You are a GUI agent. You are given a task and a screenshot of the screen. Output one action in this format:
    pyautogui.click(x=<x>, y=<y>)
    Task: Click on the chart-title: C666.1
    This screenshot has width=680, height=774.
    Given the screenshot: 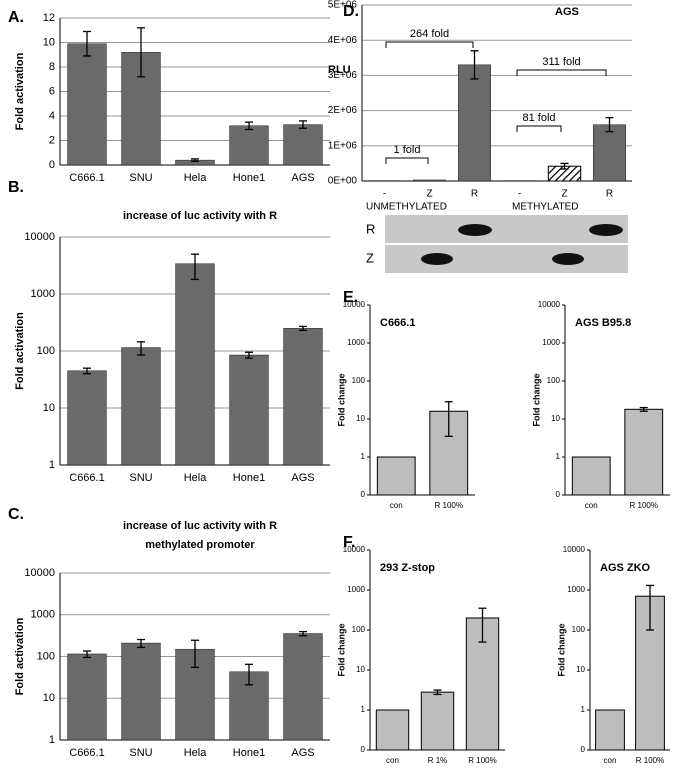 What is the action you would take?
    pyautogui.click(x=397, y=323)
    